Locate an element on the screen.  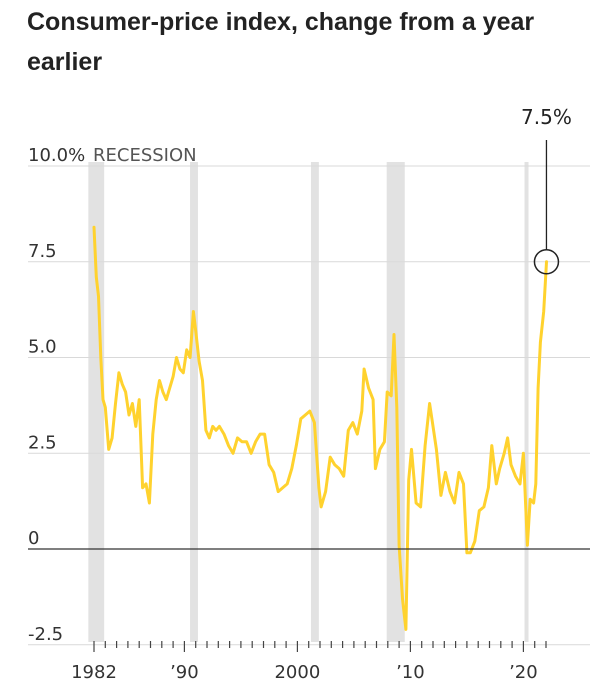
y-tick-label: 2.5 is located at coordinates (42, 442).